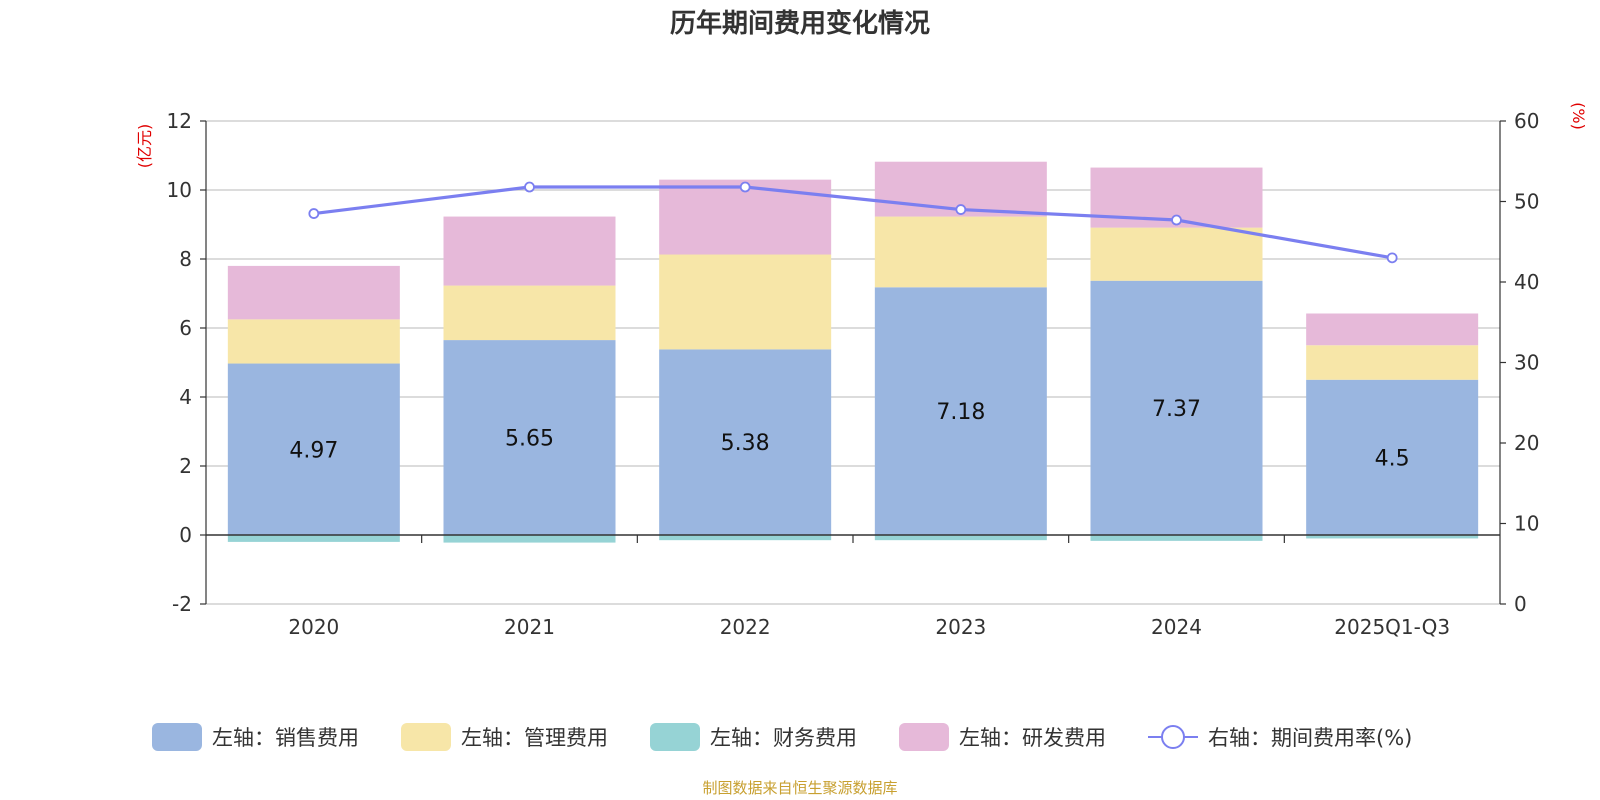 The height and width of the screenshot is (800, 1600). Describe the element at coordinates (185, 466) in the screenshot. I see `left-tick-label: 2` at that location.